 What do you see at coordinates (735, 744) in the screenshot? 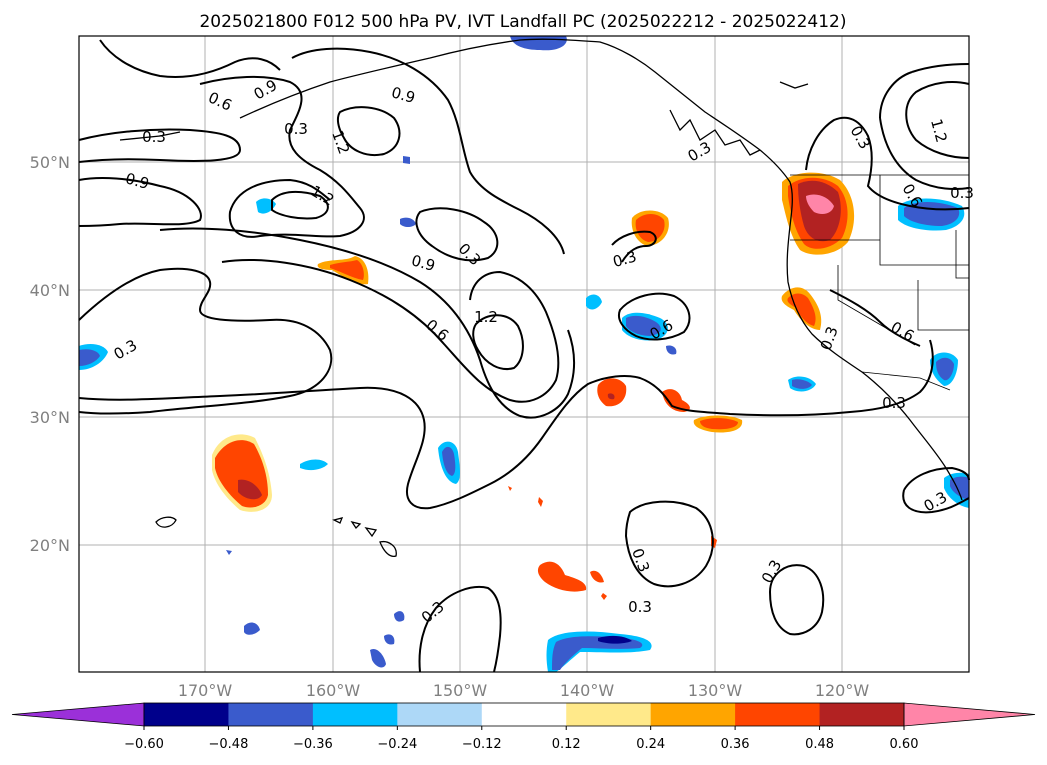
I see `colorbar-tick-label: 0.36` at bounding box center [735, 744].